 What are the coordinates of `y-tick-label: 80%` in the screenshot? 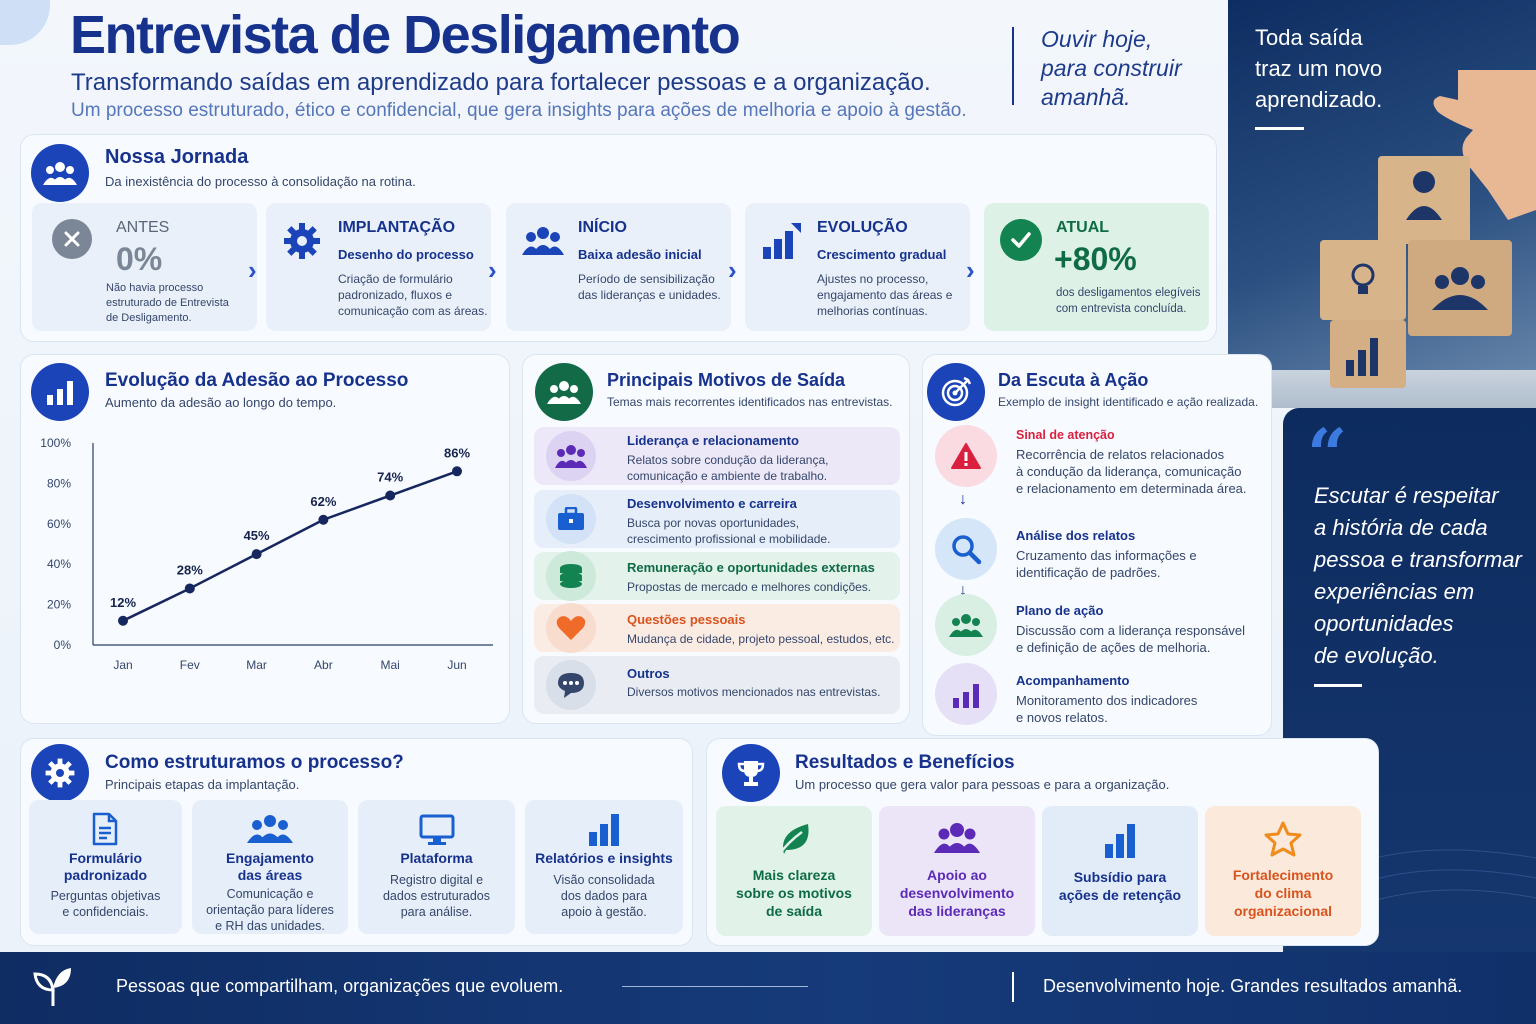 It's located at (59, 483).